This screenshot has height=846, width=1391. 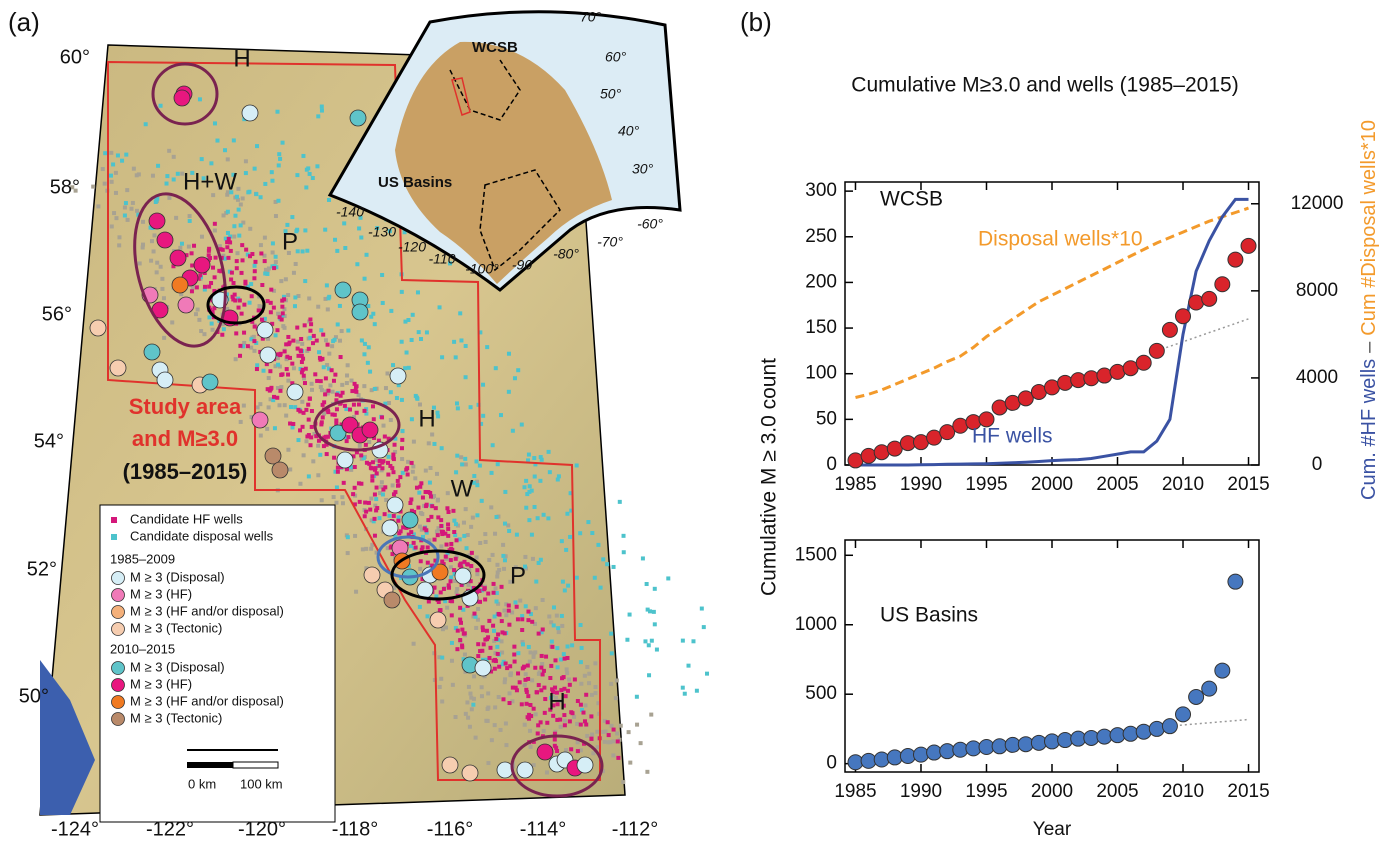 What do you see at coordinates (911, 199) in the screenshot?
I see `annotation: WCSB` at bounding box center [911, 199].